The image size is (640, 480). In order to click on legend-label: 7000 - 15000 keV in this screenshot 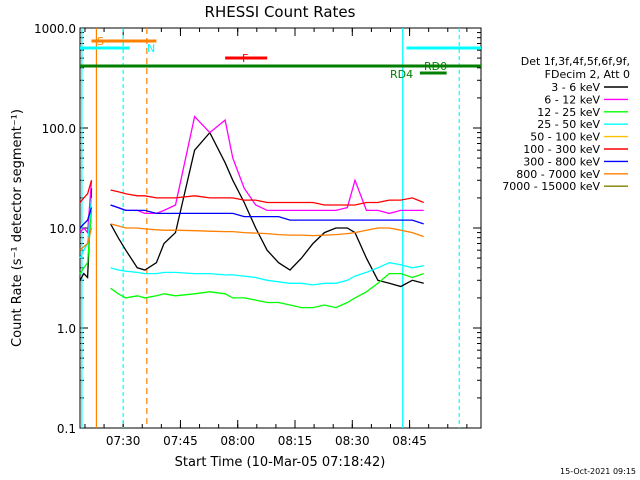, I will do `click(551, 186)`.